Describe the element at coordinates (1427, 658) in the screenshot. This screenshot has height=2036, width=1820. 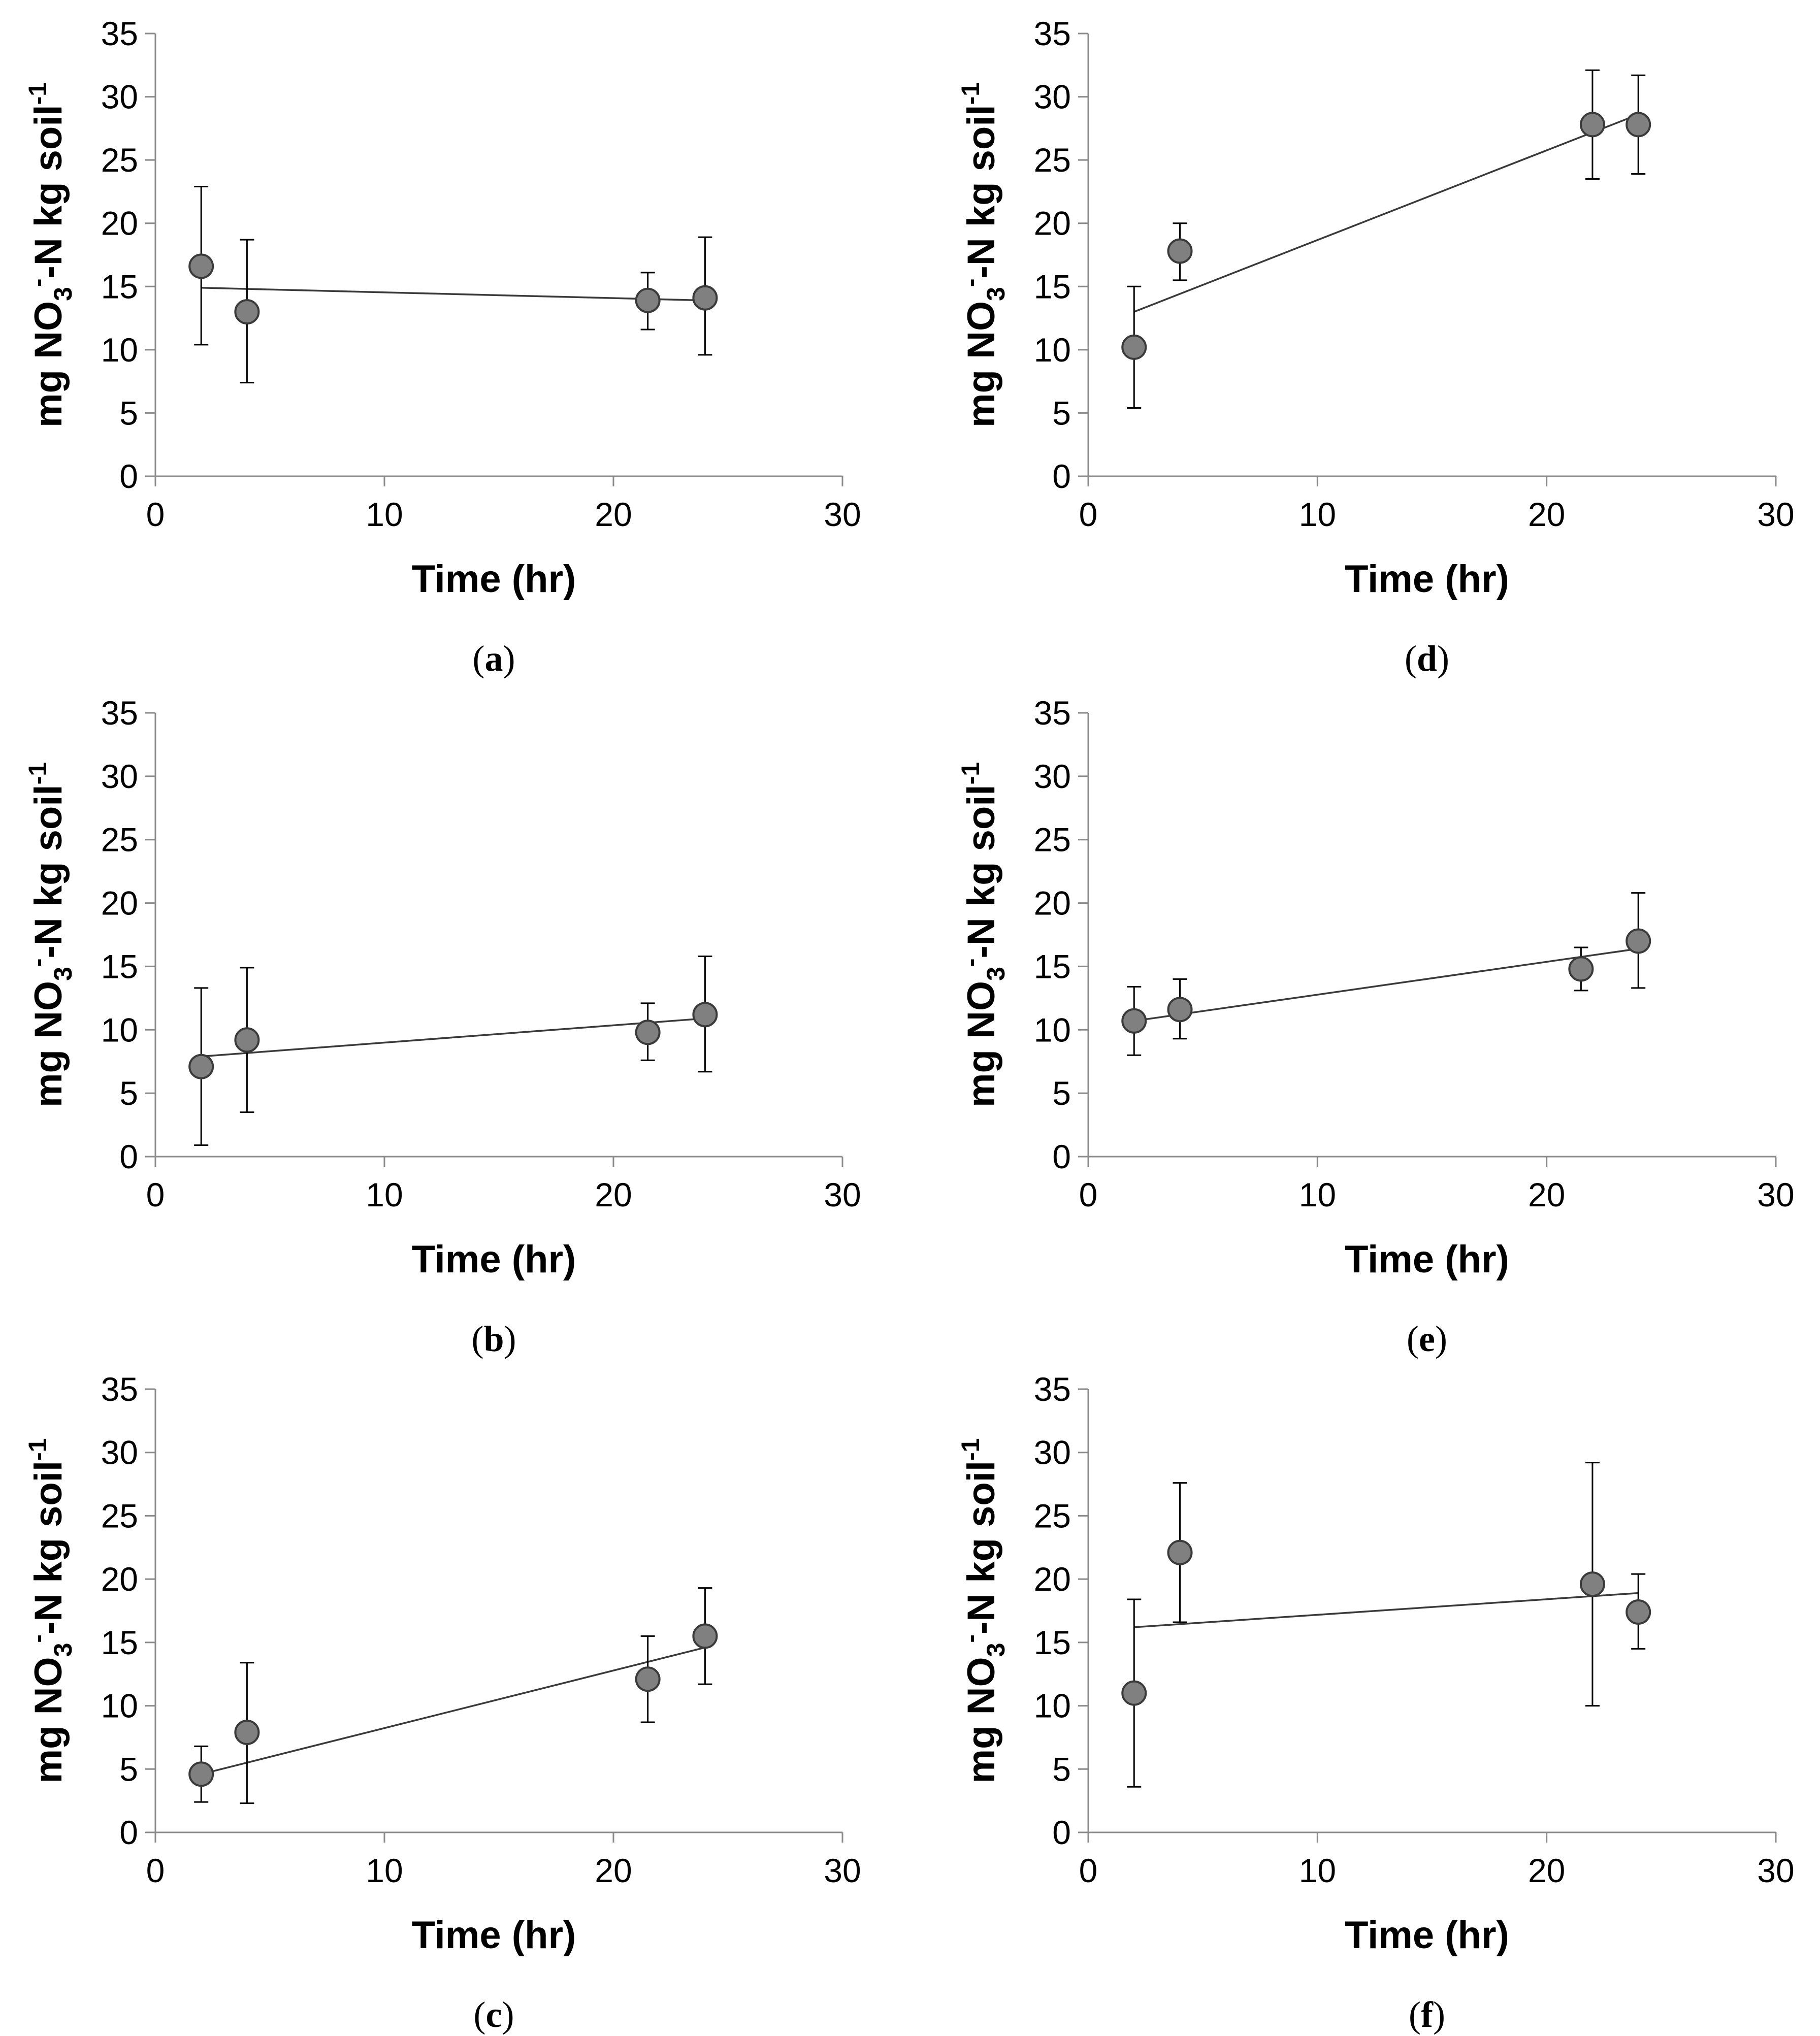
I see `panel-label: (d)` at that location.